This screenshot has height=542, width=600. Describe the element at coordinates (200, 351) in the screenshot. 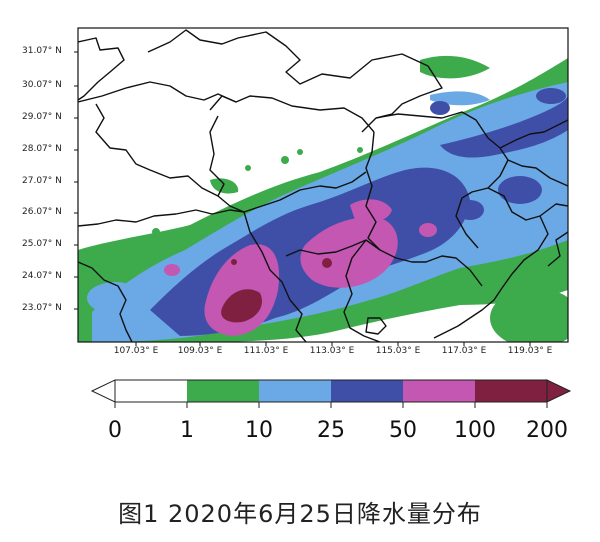

I see `lon-label-109: 109.03° E` at that location.